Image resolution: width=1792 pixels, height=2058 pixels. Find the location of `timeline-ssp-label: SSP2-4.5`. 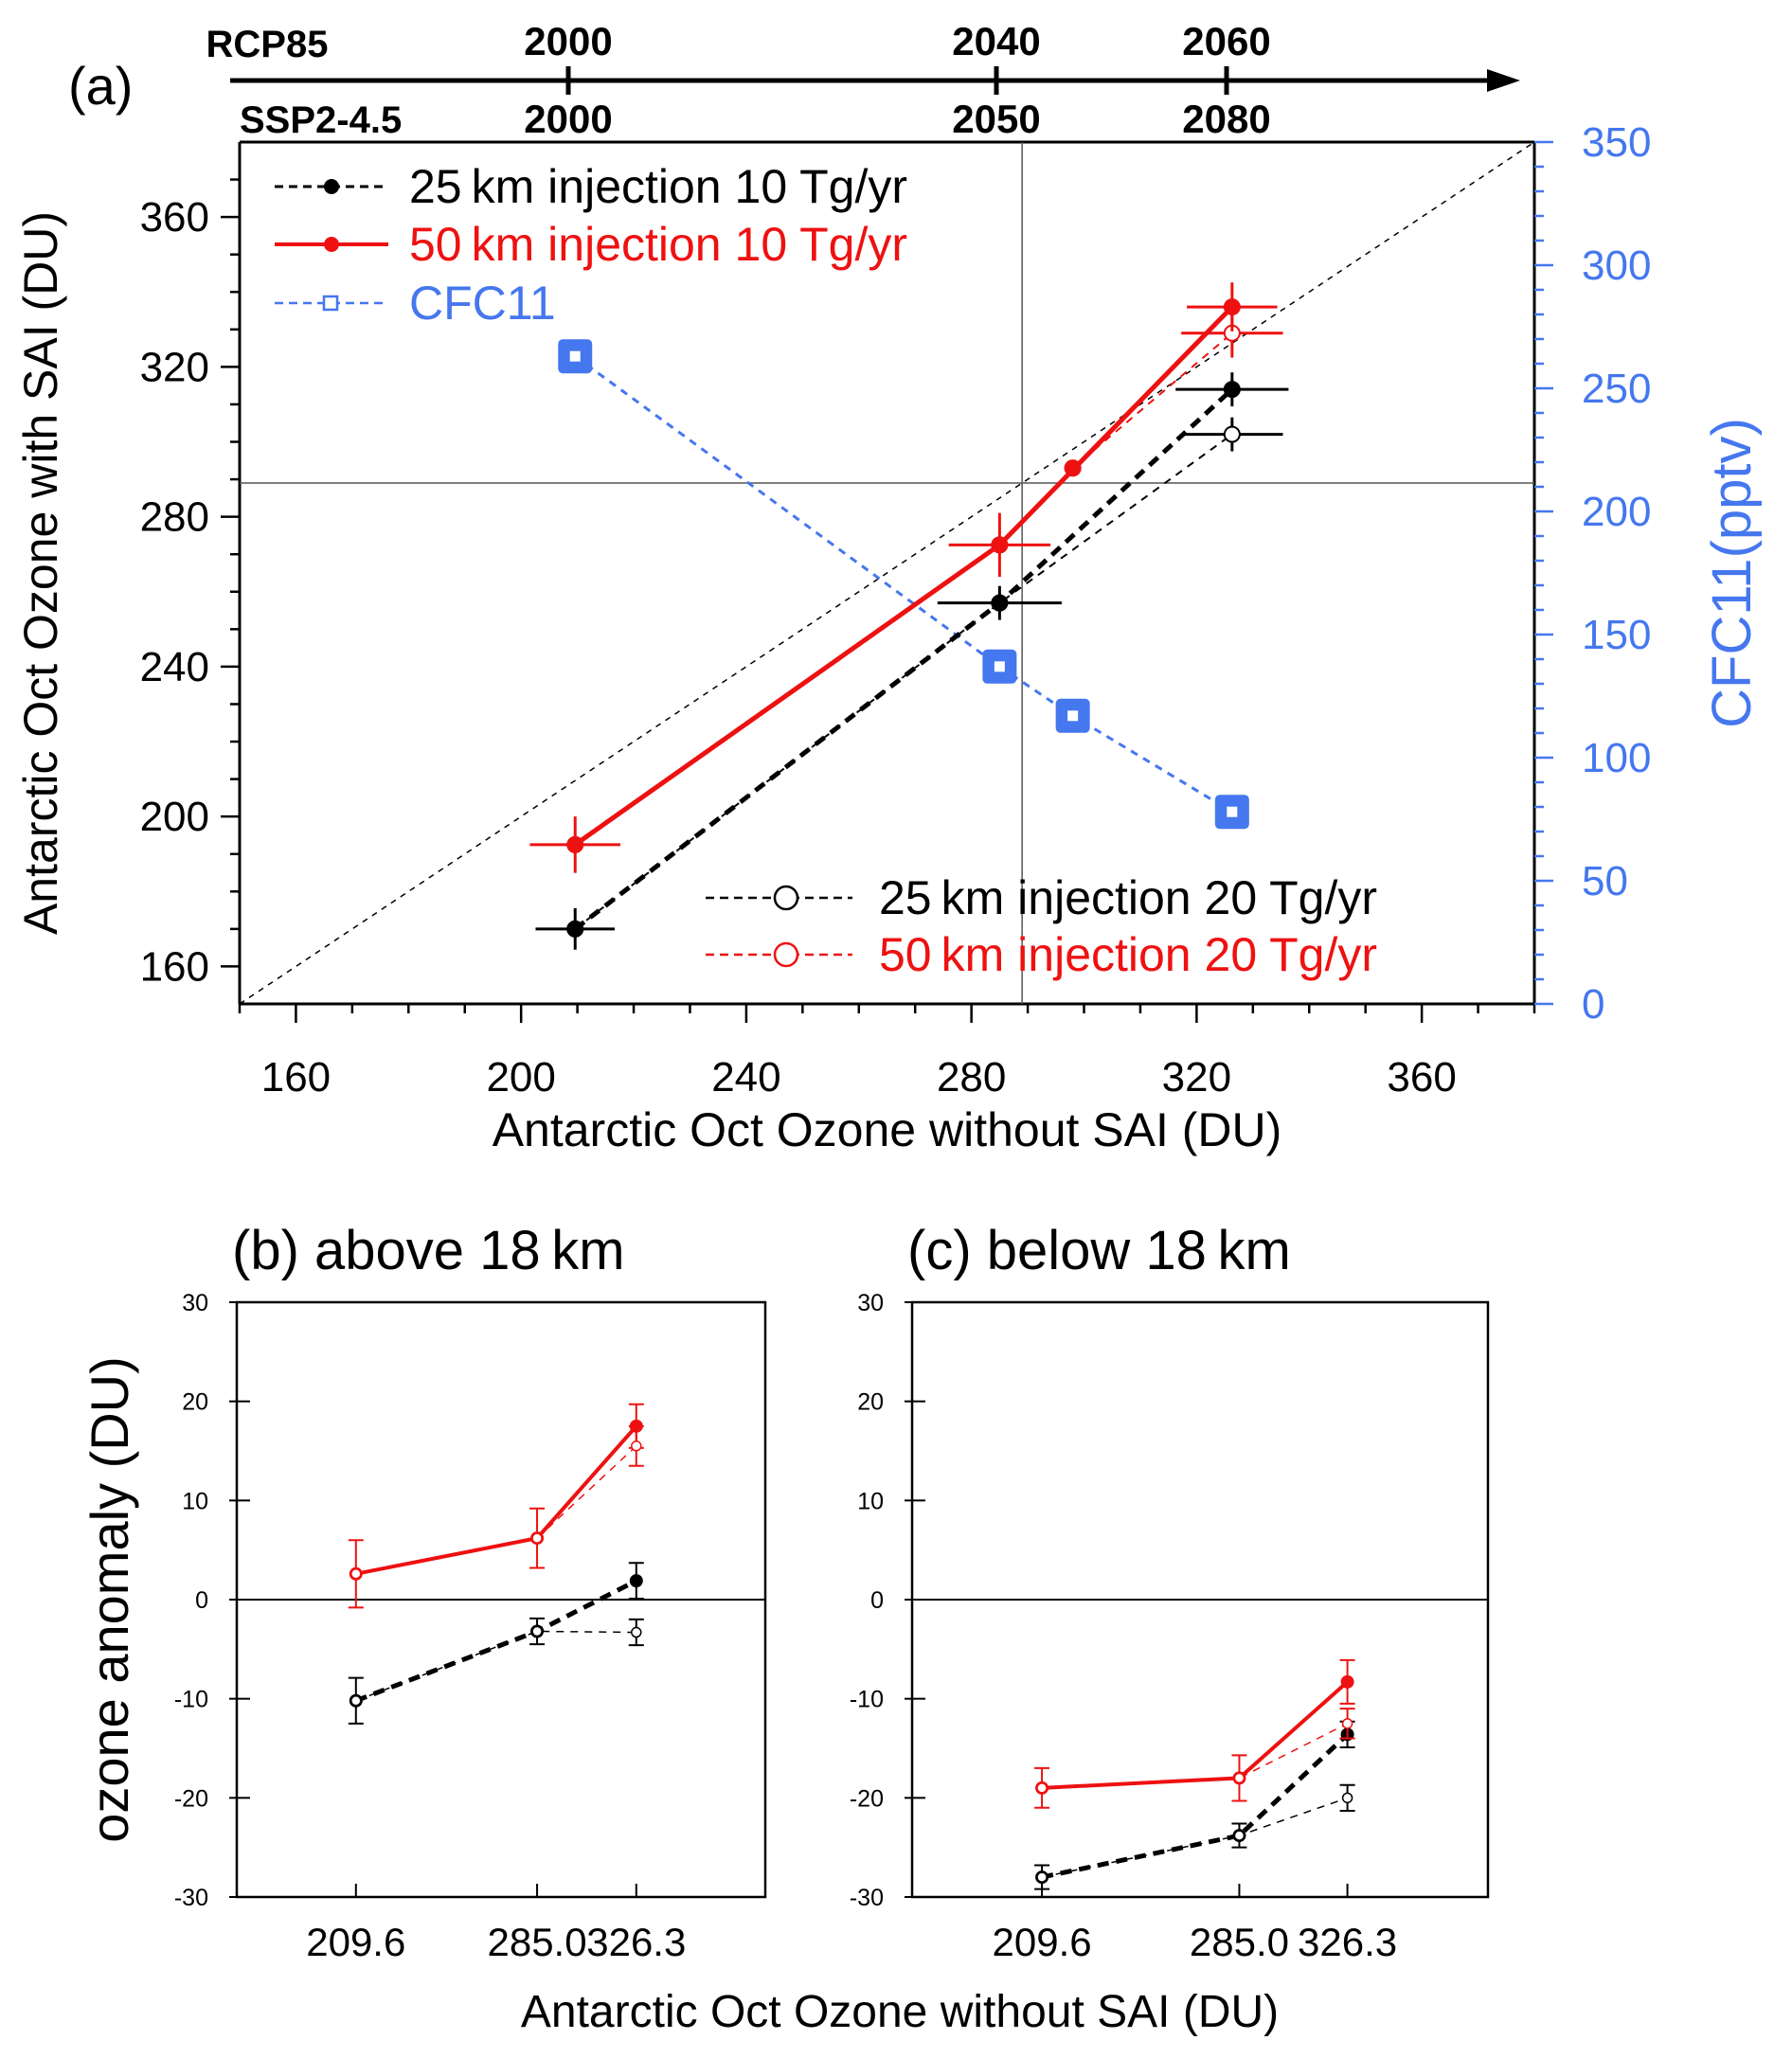

timeline-ssp-label: SSP2-4.5 is located at coordinates (321, 120).